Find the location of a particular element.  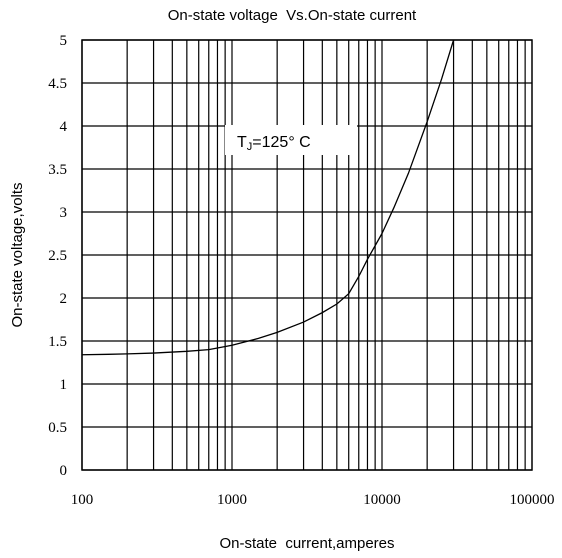

annotation-background is located at coordinates (291, 140).